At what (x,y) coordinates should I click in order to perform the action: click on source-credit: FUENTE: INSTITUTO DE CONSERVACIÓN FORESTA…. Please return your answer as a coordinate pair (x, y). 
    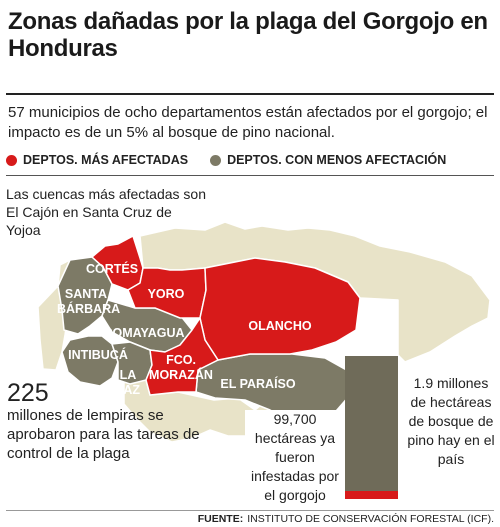
    Looking at the image, I should click on (346, 519).